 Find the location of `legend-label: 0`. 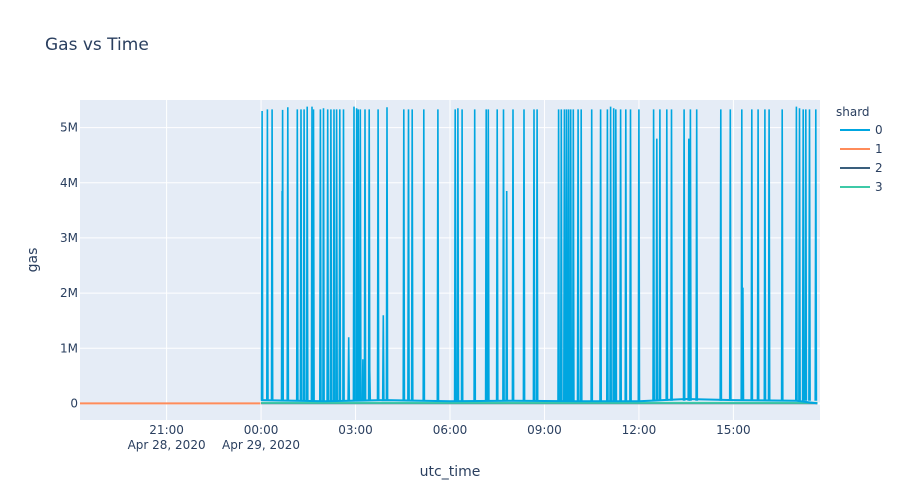

legend-label: 0 is located at coordinates (879, 130).